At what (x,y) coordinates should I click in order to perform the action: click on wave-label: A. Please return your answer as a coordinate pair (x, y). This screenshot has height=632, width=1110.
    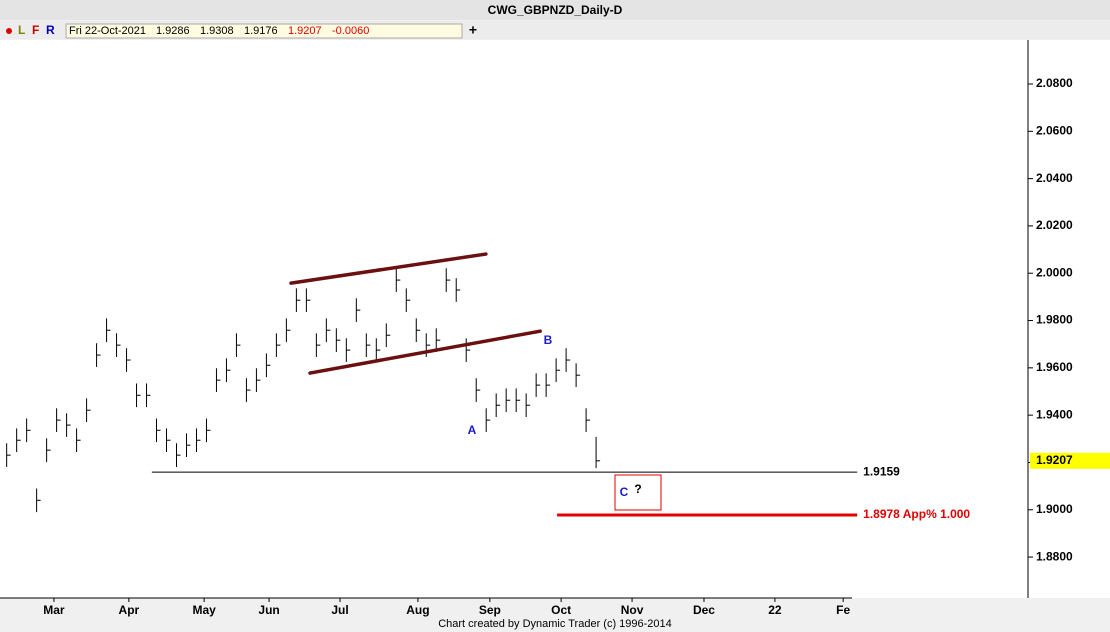
    Looking at the image, I should click on (472, 430).